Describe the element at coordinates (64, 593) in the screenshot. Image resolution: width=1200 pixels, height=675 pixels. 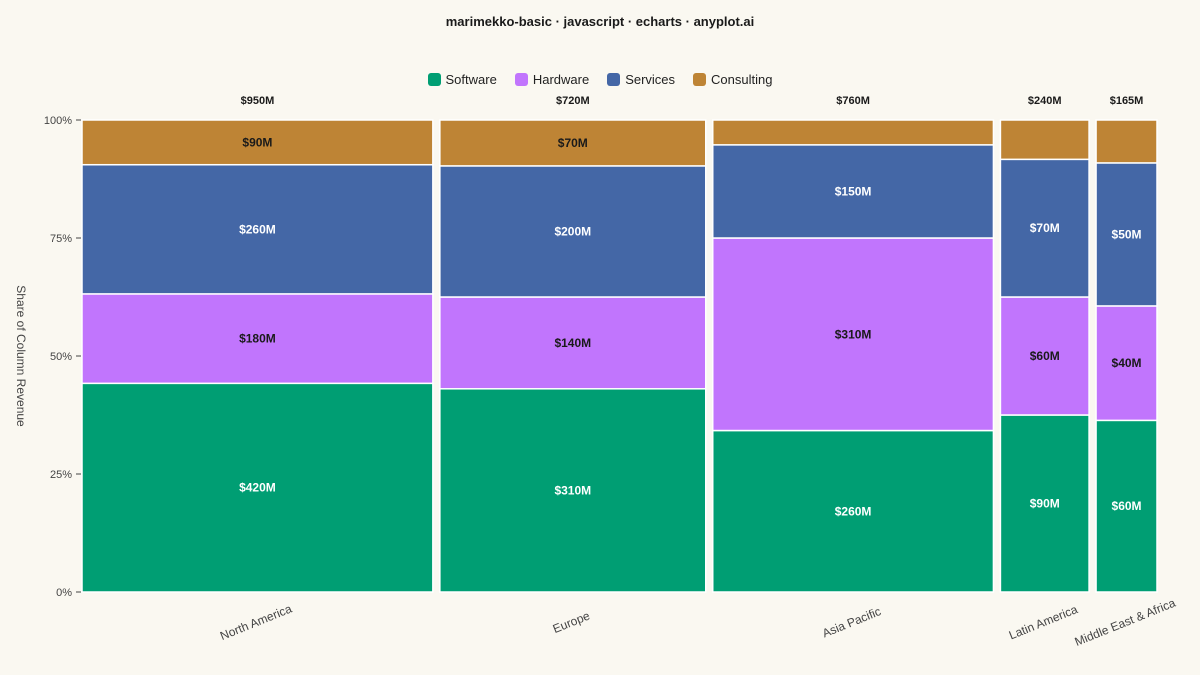
I see `y-tick-label: 0%` at that location.